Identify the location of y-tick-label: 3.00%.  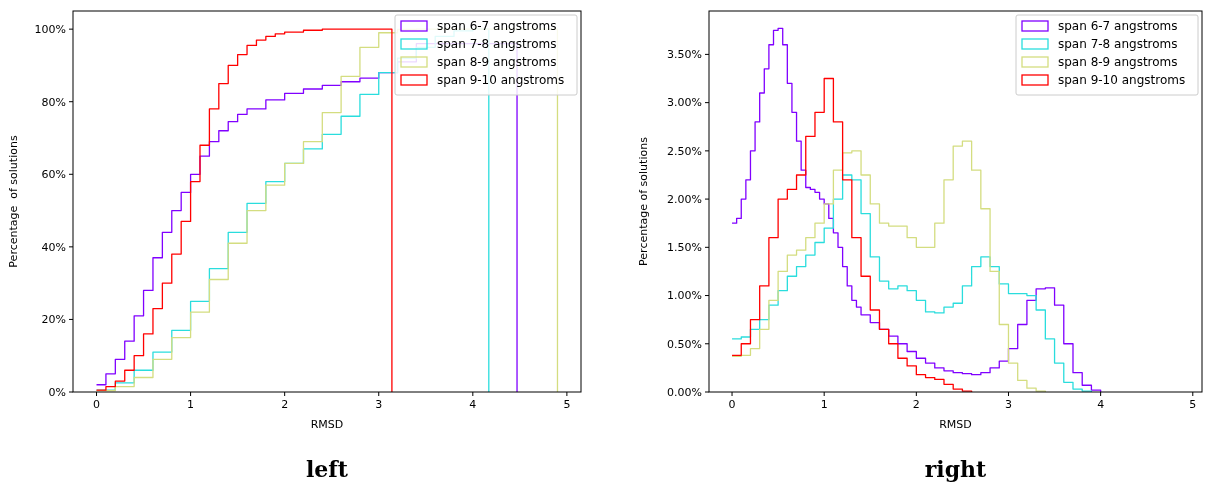
(684, 103).